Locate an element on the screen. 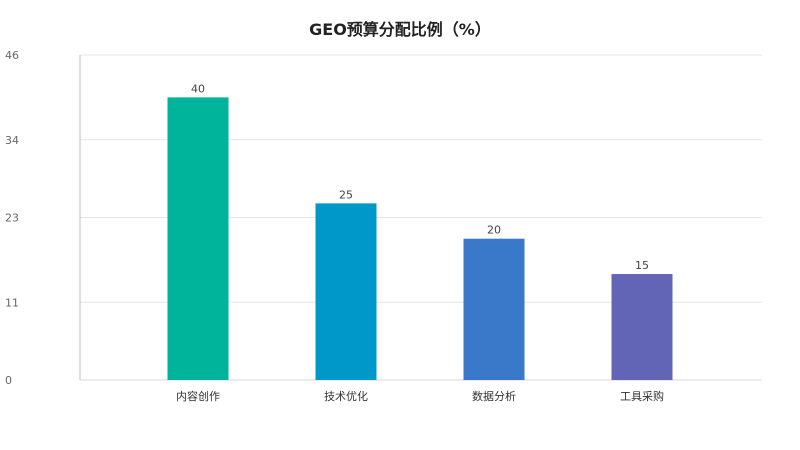 This screenshot has width=800, height=450. data-label: 40 is located at coordinates (198, 88).